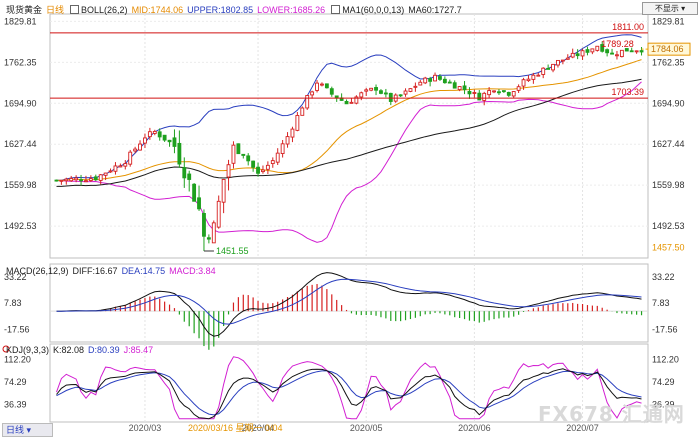 Image resolution: width=700 pixels, height=441 pixels. What do you see at coordinates (6, 349) in the screenshot?
I see `crosshair-icon` at bounding box center [6, 349].